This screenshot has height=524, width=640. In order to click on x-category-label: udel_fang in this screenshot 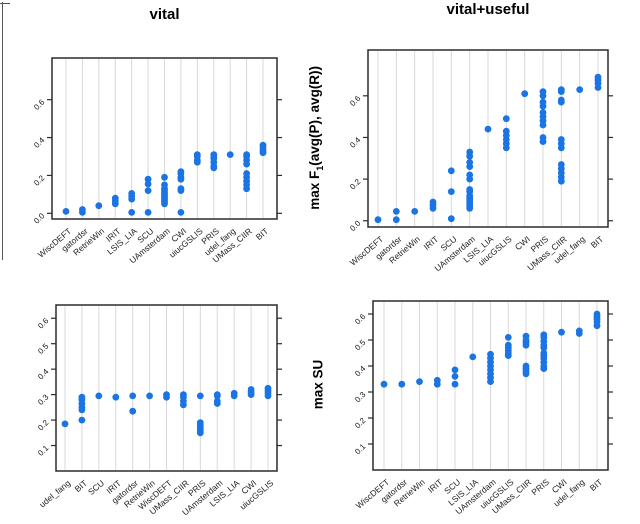, I will do `click(54, 494)`.